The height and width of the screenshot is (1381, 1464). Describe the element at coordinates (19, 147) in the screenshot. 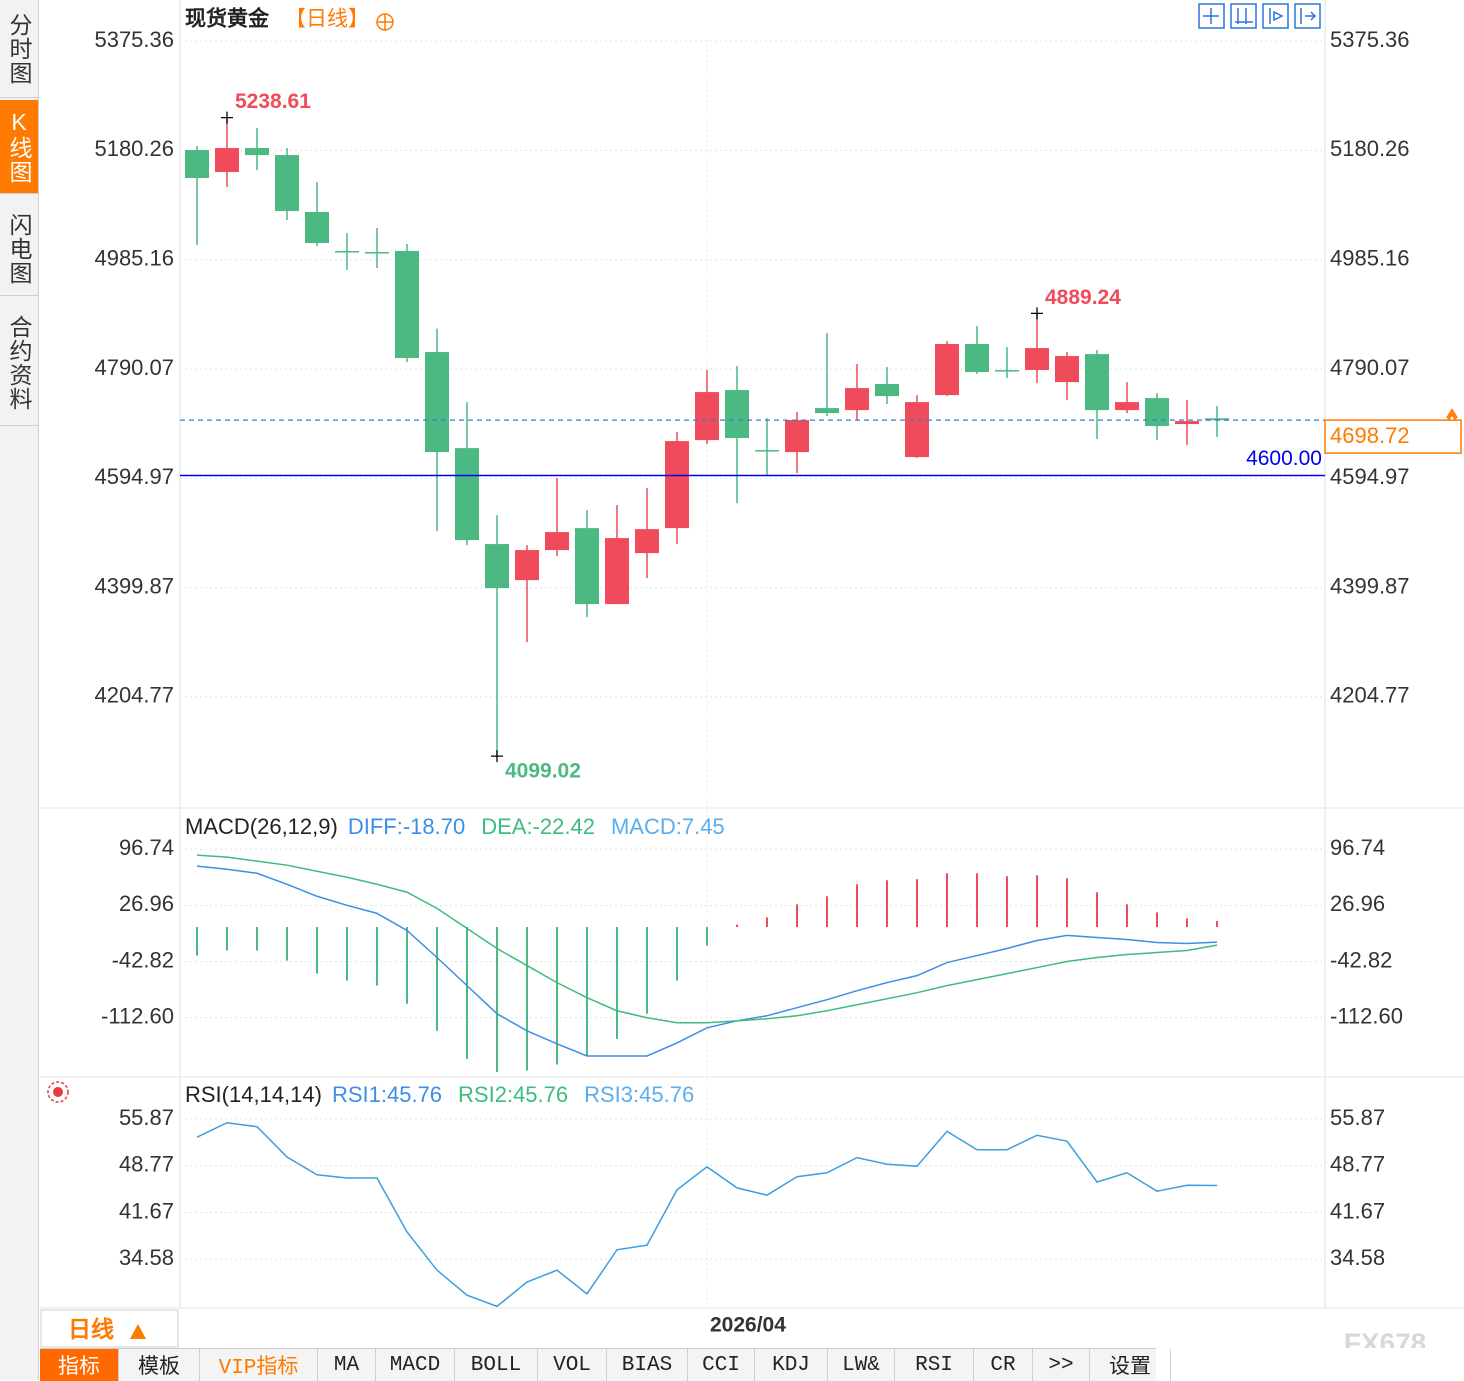

I see `tab-active: K线图` at that location.